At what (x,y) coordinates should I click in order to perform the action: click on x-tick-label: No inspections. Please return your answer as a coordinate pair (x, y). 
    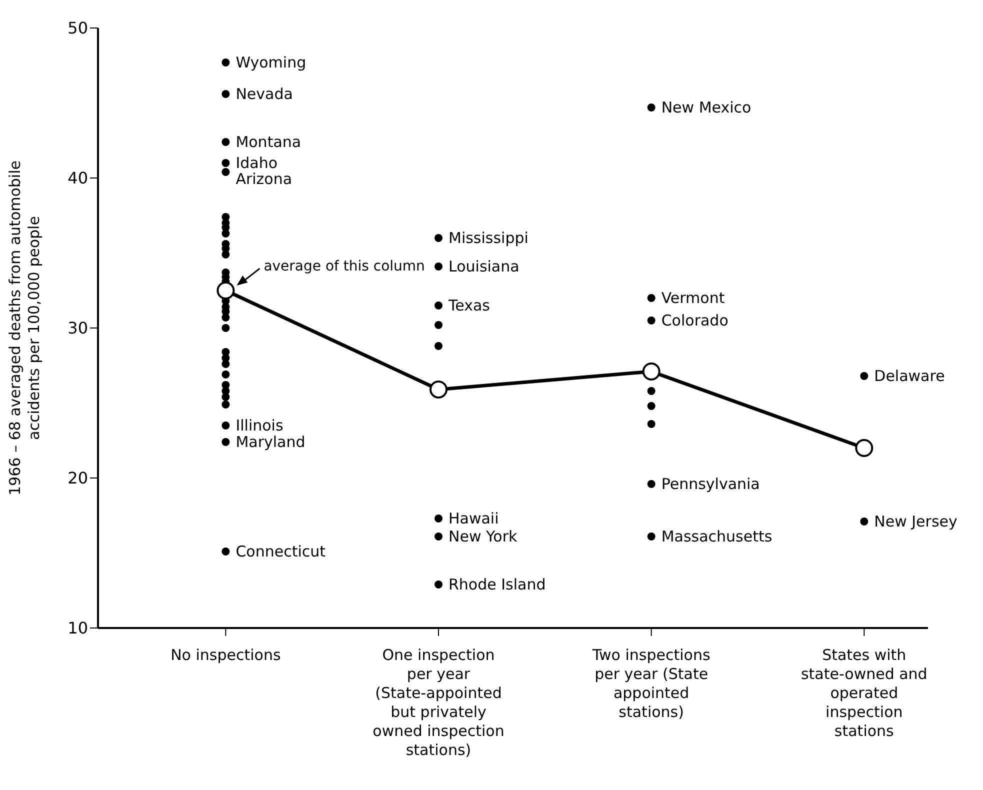
    Looking at the image, I should click on (225, 655).